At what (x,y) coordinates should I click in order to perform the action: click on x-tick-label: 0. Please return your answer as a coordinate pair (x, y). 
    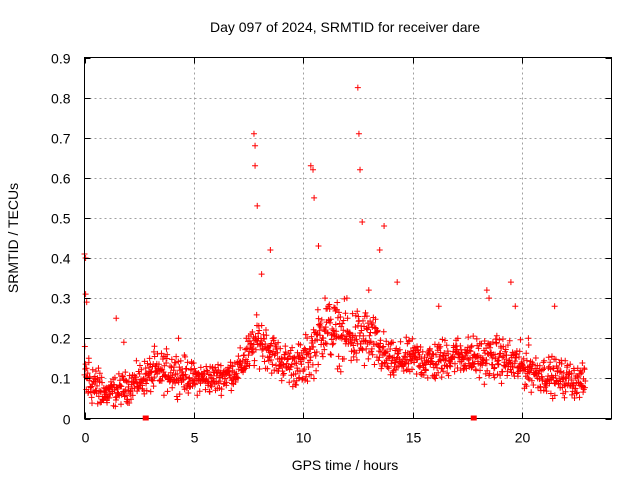
    Looking at the image, I should click on (86, 438).